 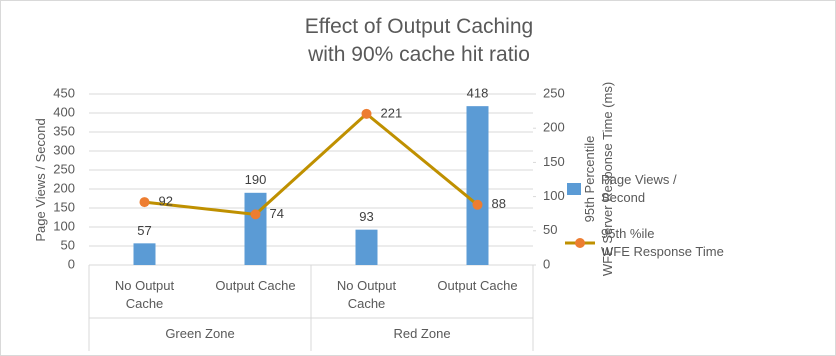 What do you see at coordinates (64, 187) in the screenshot?
I see `y-tick-label: 200` at bounding box center [64, 187].